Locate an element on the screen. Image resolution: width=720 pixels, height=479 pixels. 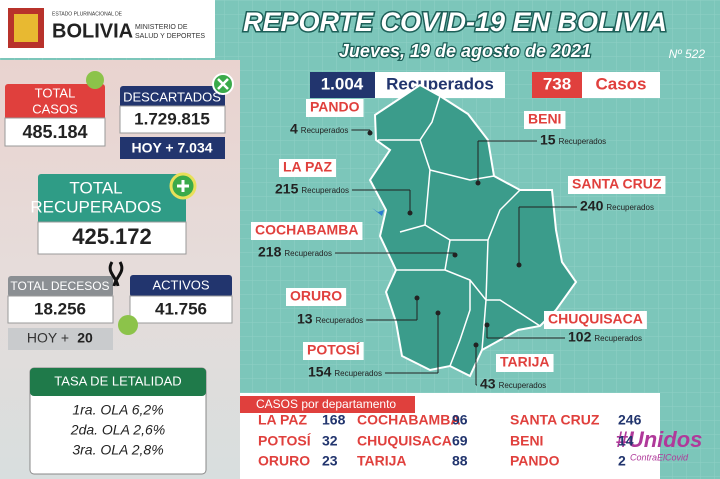
recovered-label-box is located at coordinates (112, 199).